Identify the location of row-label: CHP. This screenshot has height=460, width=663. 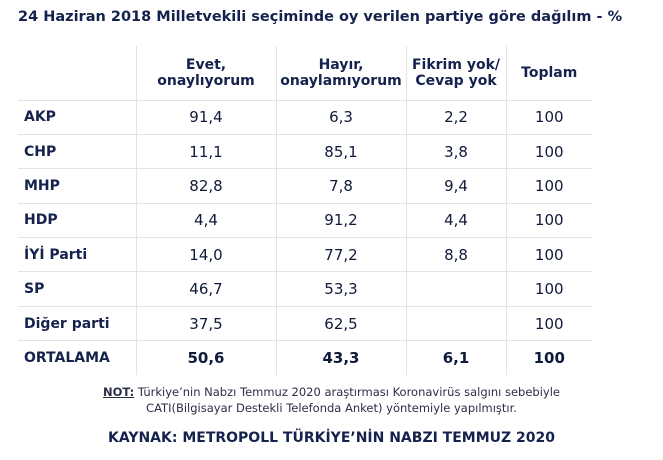
(77, 151).